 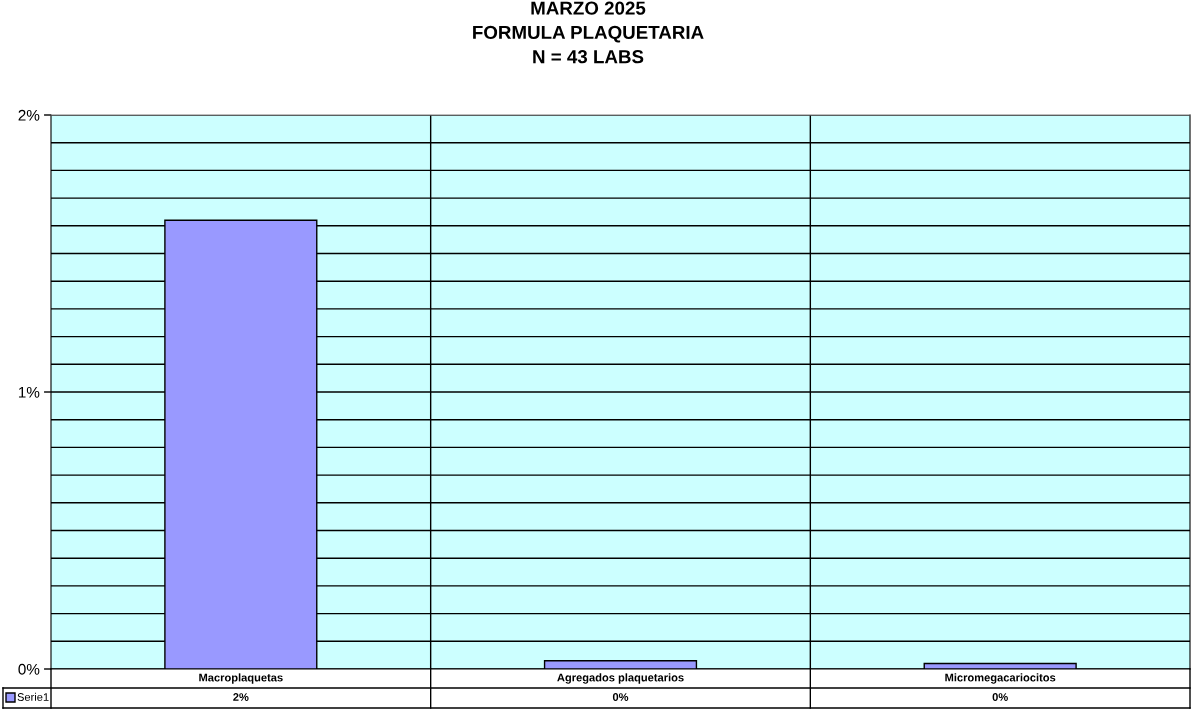 What do you see at coordinates (588, 32) in the screenshot?
I see `chart-title: MARZO 2025 FORMULA PLAQUETARIA N = 43 LABS` at bounding box center [588, 32].